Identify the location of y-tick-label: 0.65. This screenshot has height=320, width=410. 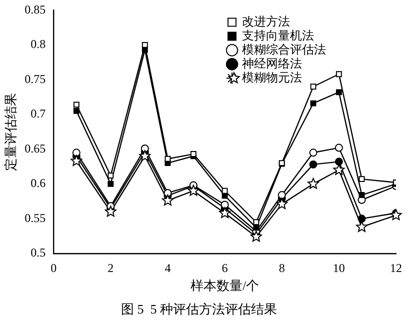
(35, 148).